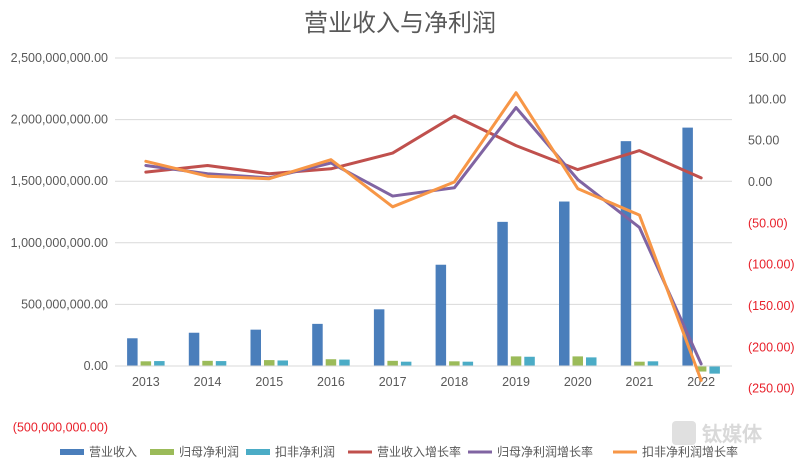  I want to click on left-tick-label: 0.00, so click(96, 366).